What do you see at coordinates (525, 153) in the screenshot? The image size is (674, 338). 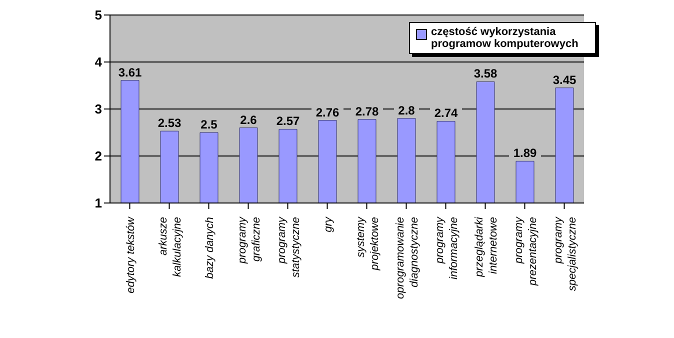 I see `data-label: 1.89` at bounding box center [525, 153].